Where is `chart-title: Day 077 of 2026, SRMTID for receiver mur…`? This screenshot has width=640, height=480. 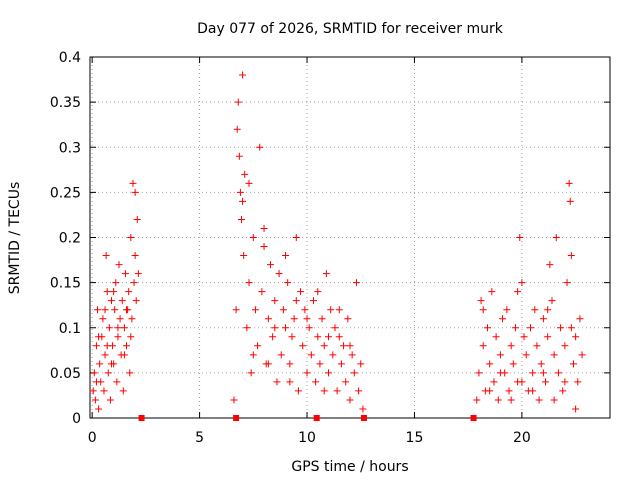
chart-title: Day 077 of 2026, SRMTID for receiver mur… is located at coordinates (350, 29).